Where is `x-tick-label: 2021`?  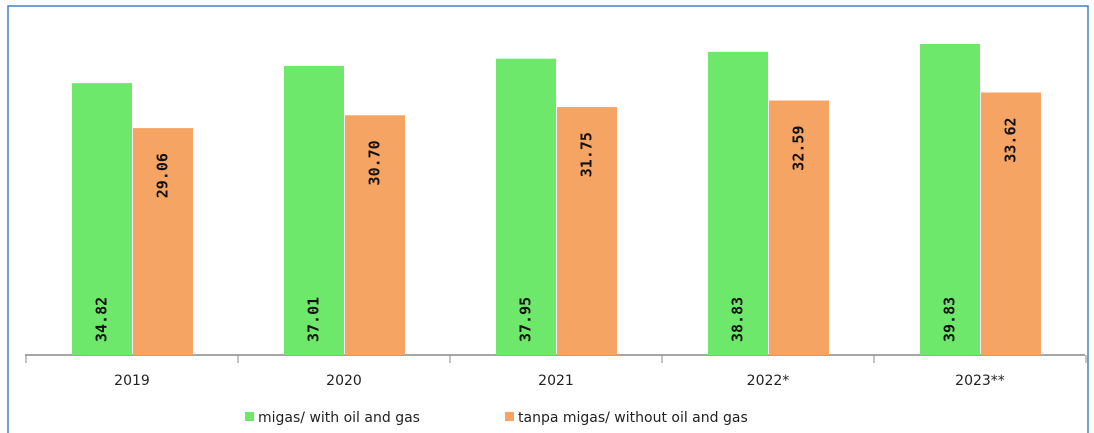
x-tick-label: 2021 is located at coordinates (556, 381).